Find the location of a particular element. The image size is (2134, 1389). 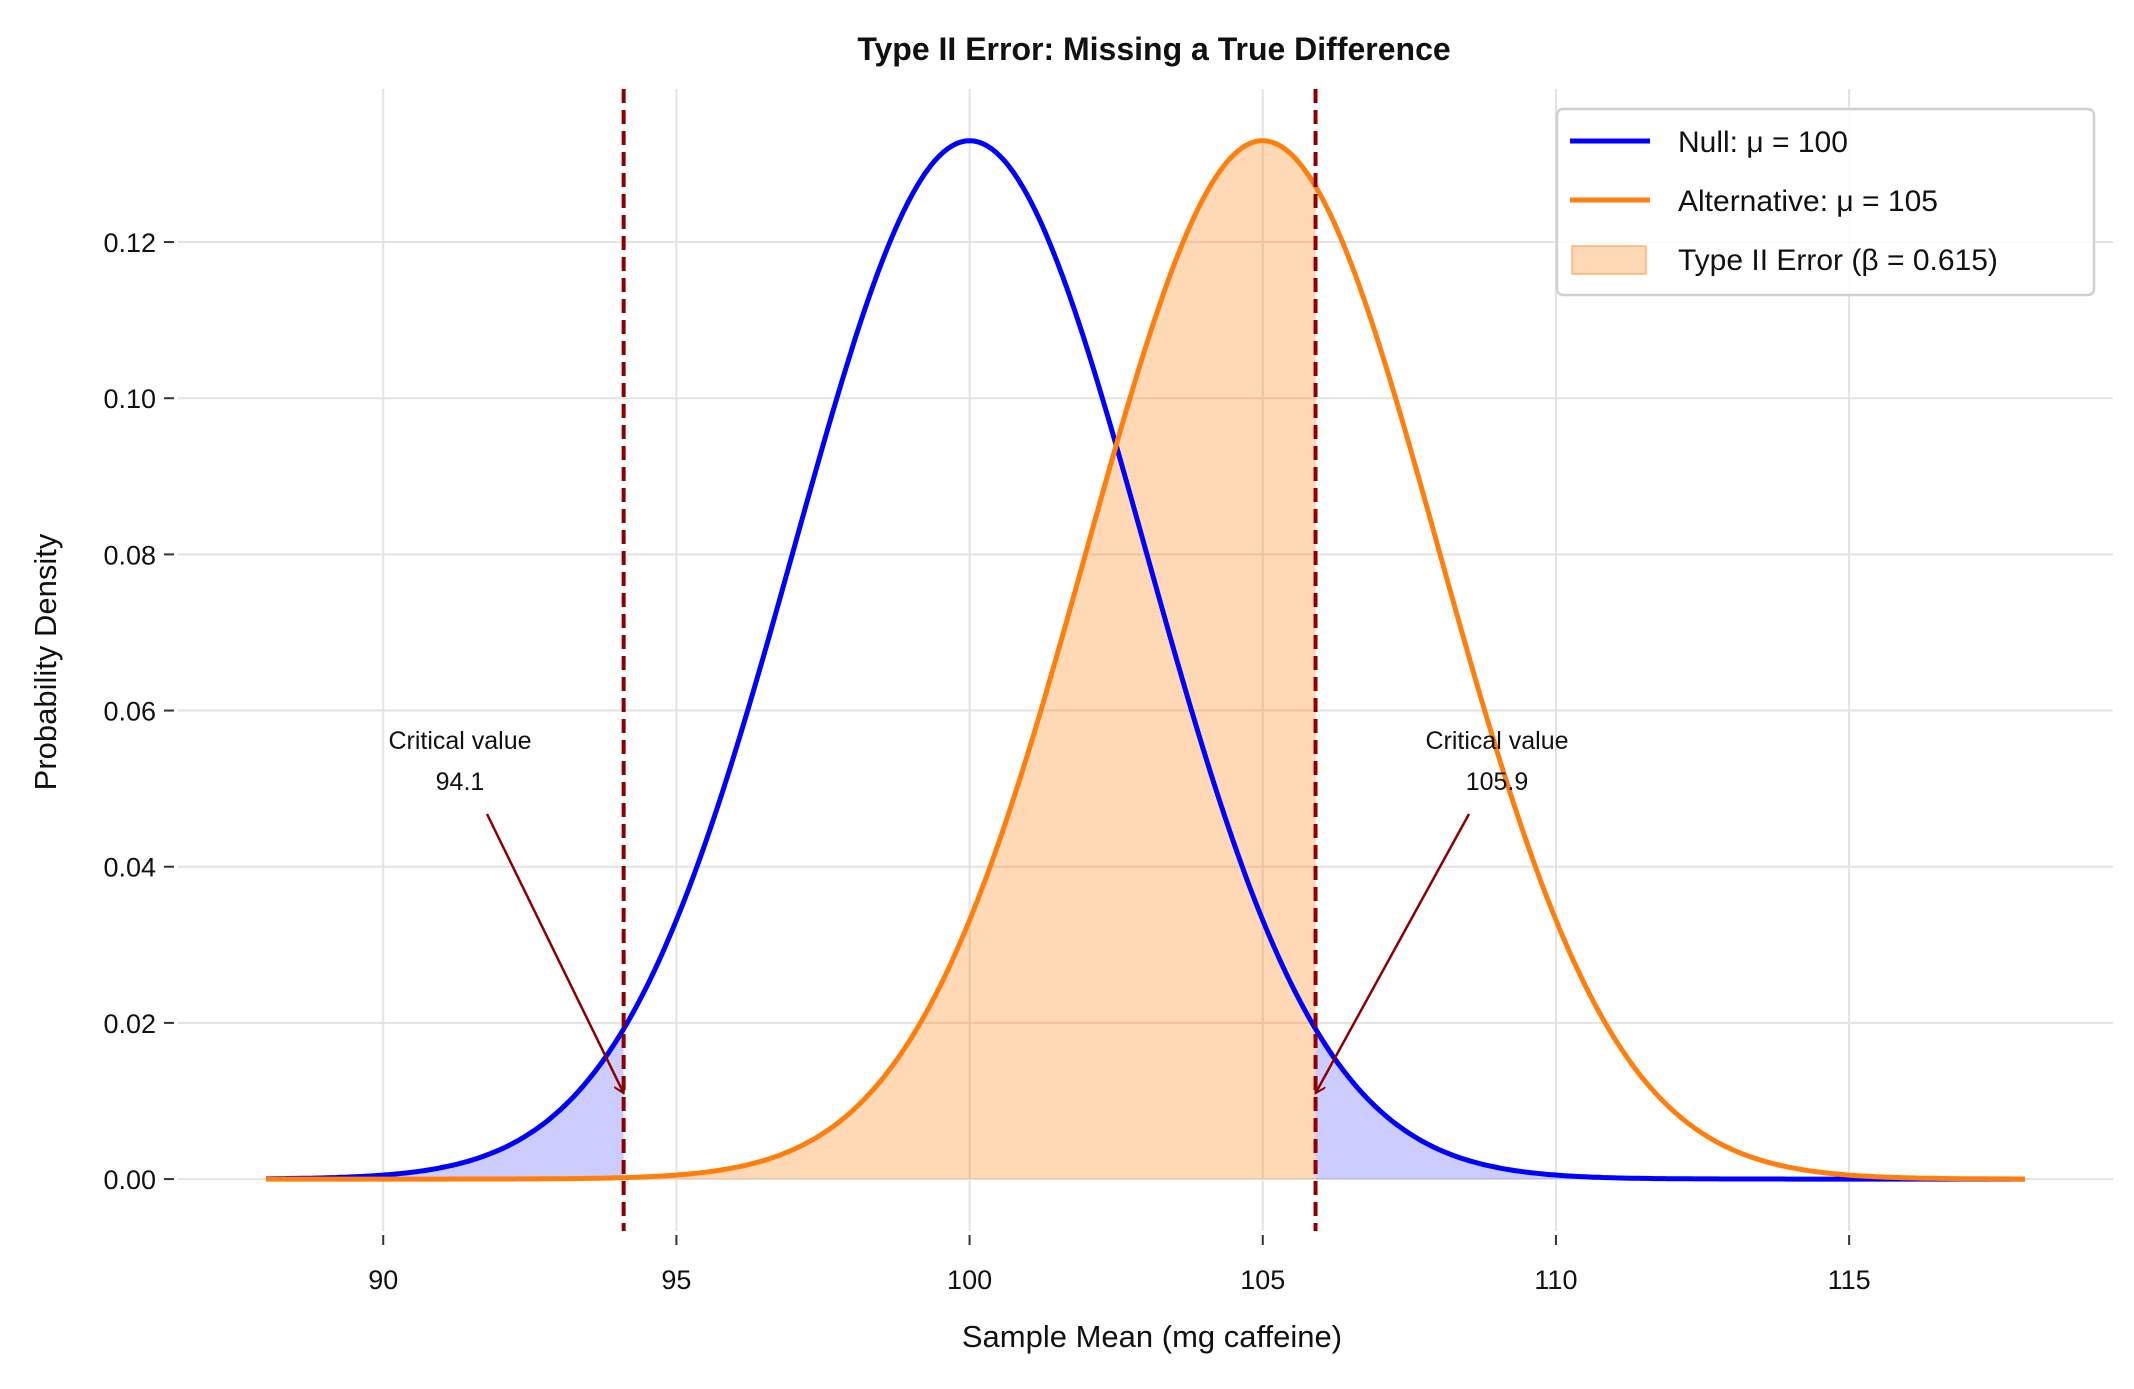

x-tick-label: 105 is located at coordinates (1262, 1280).